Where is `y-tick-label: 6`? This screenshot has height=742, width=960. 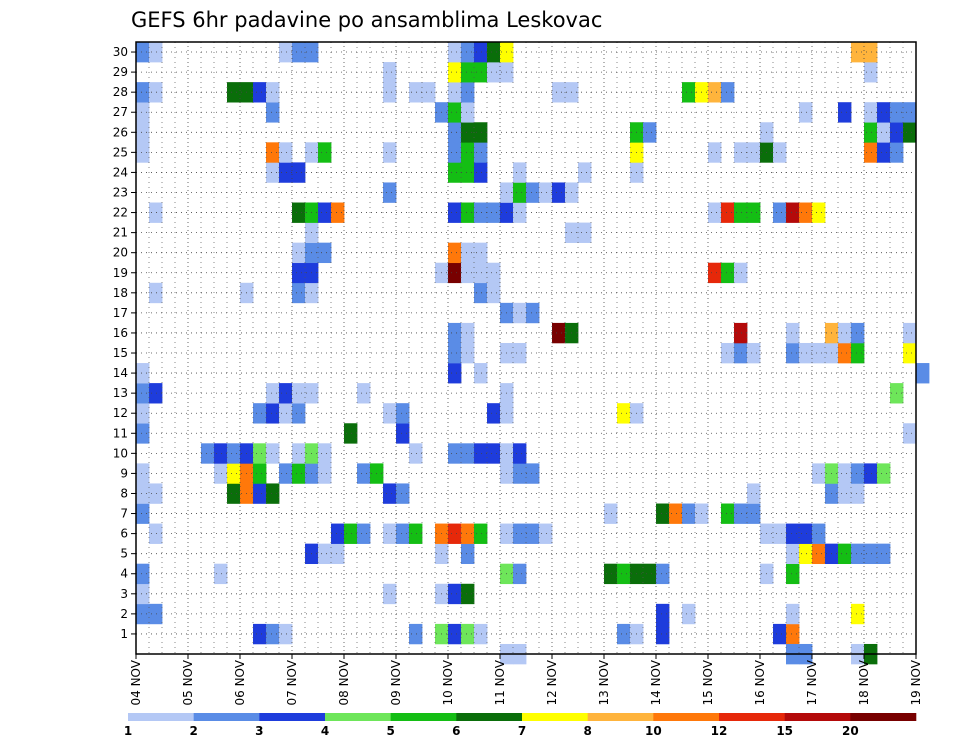 y-tick-label: 6 is located at coordinates (124, 534).